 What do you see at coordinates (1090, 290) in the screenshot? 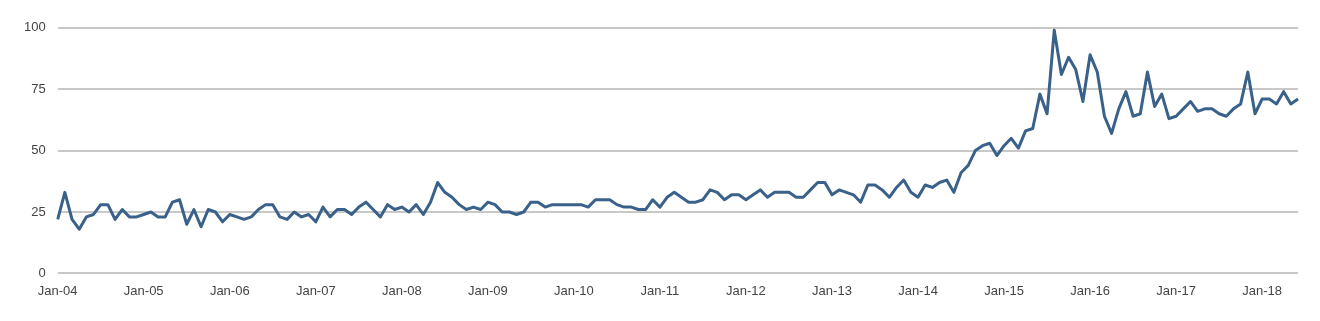
I see `x-tick-label: Jan-16` at bounding box center [1090, 290].